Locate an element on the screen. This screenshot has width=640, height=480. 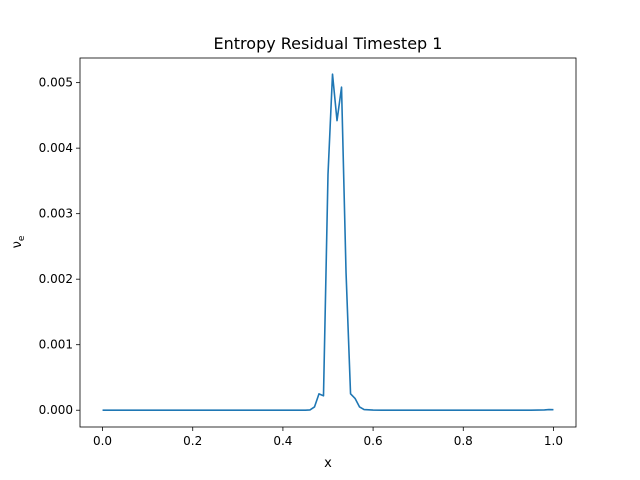
y-tick-label: 0.002 is located at coordinates (56, 279).